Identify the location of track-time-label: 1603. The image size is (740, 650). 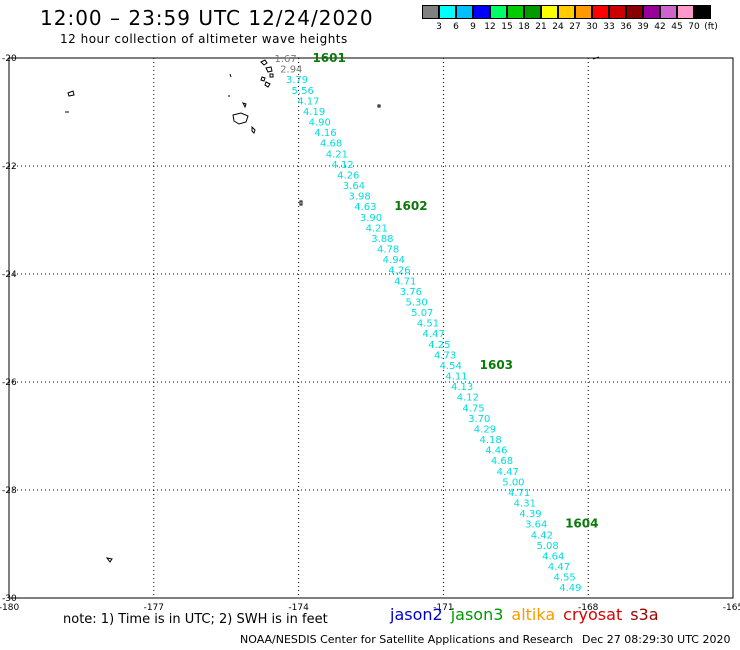
(496, 365).